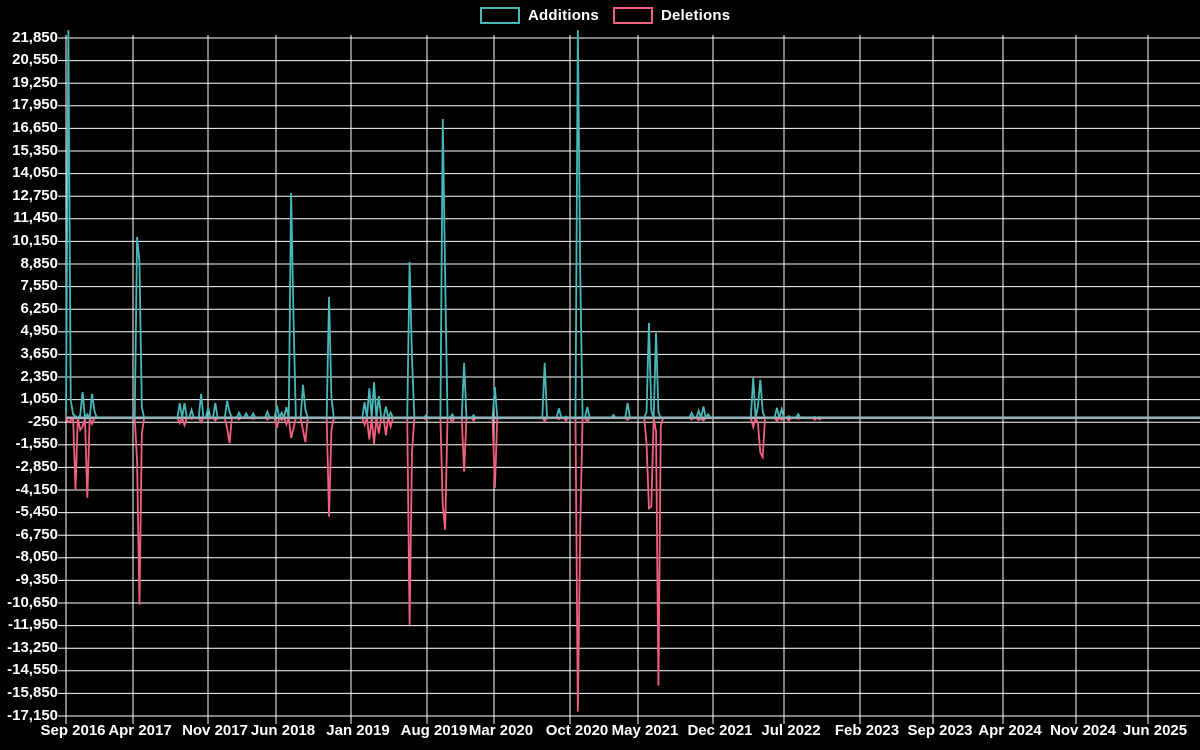 The height and width of the screenshot is (750, 1200). What do you see at coordinates (39, 263) in the screenshot?
I see `y-tick-label: 8,850` at bounding box center [39, 263].